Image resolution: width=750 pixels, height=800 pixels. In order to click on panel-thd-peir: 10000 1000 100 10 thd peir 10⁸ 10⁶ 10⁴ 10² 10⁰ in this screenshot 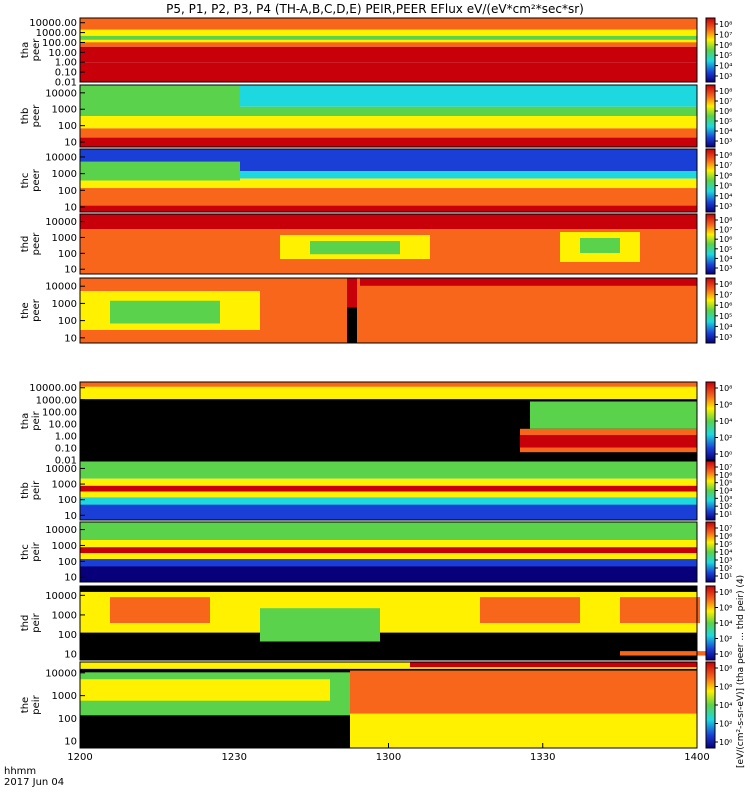, I will do `click(376, 623)`.